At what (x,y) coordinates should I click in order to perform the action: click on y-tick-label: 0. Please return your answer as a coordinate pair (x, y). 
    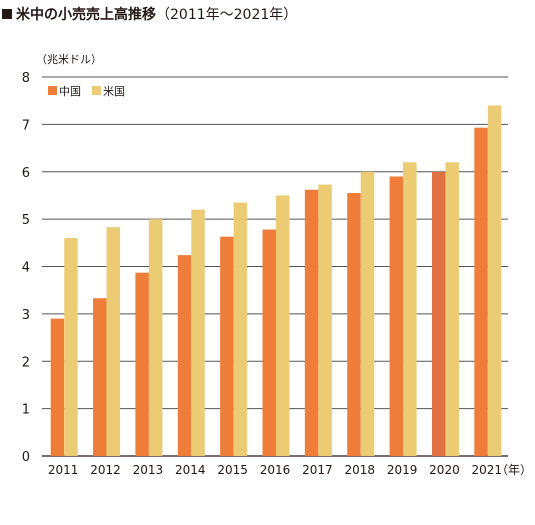
    Looking at the image, I should click on (26, 457).